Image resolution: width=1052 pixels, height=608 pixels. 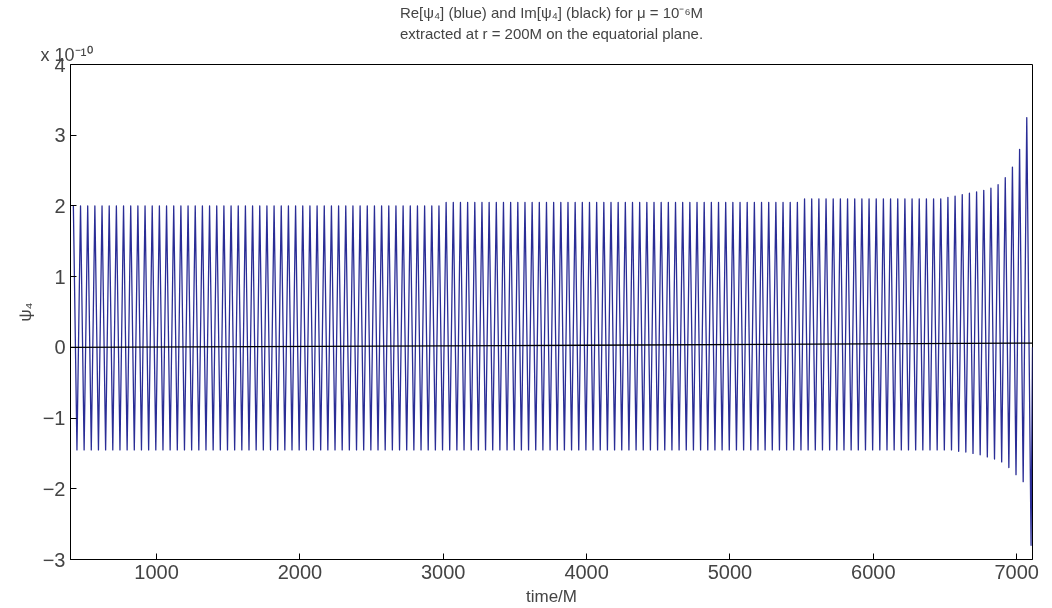 What do you see at coordinates (54, 559) in the screenshot?
I see `y-tick-label: −3` at bounding box center [54, 559].